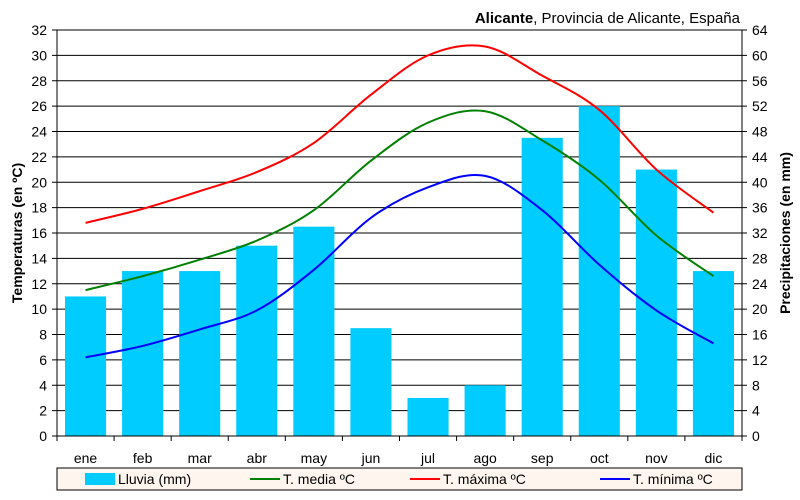 The height and width of the screenshot is (500, 800). What do you see at coordinates (760, 360) in the screenshot?
I see `y2-tick-label: 12` at bounding box center [760, 360].